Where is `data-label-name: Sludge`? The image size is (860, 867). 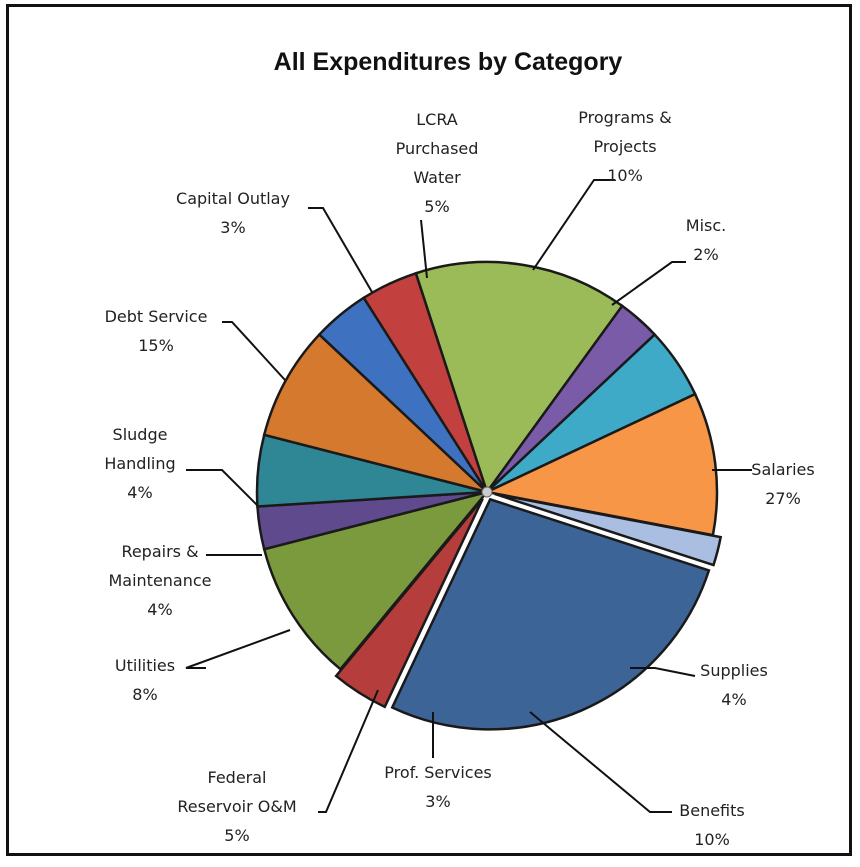
data-label-name: Sludge is located at coordinates (140, 434).